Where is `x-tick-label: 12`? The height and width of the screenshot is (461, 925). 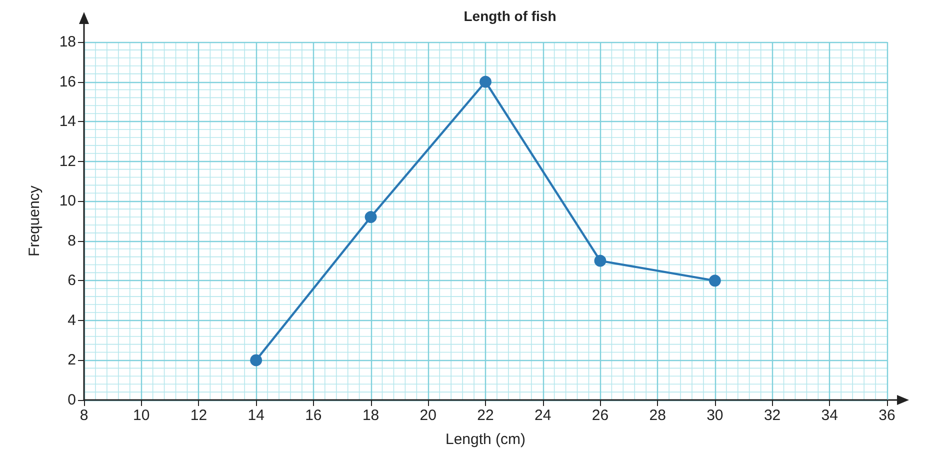
x-tick-label: 12 is located at coordinates (199, 415).